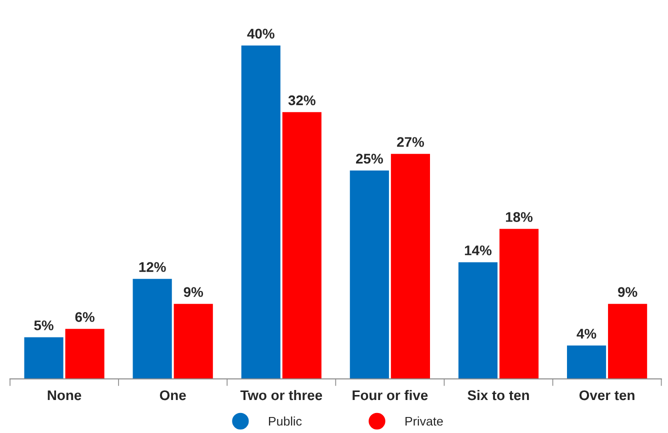  I want to click on x-tick-label: None, so click(65, 395).